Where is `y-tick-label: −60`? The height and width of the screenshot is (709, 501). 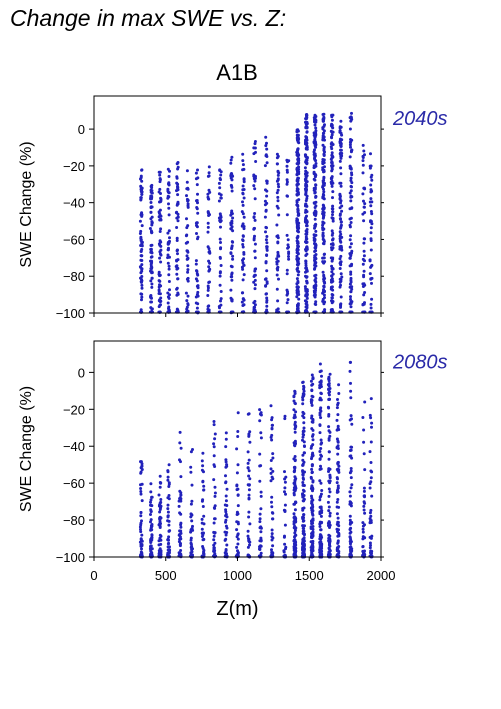 y-tick-label: −60 is located at coordinates (74, 239).